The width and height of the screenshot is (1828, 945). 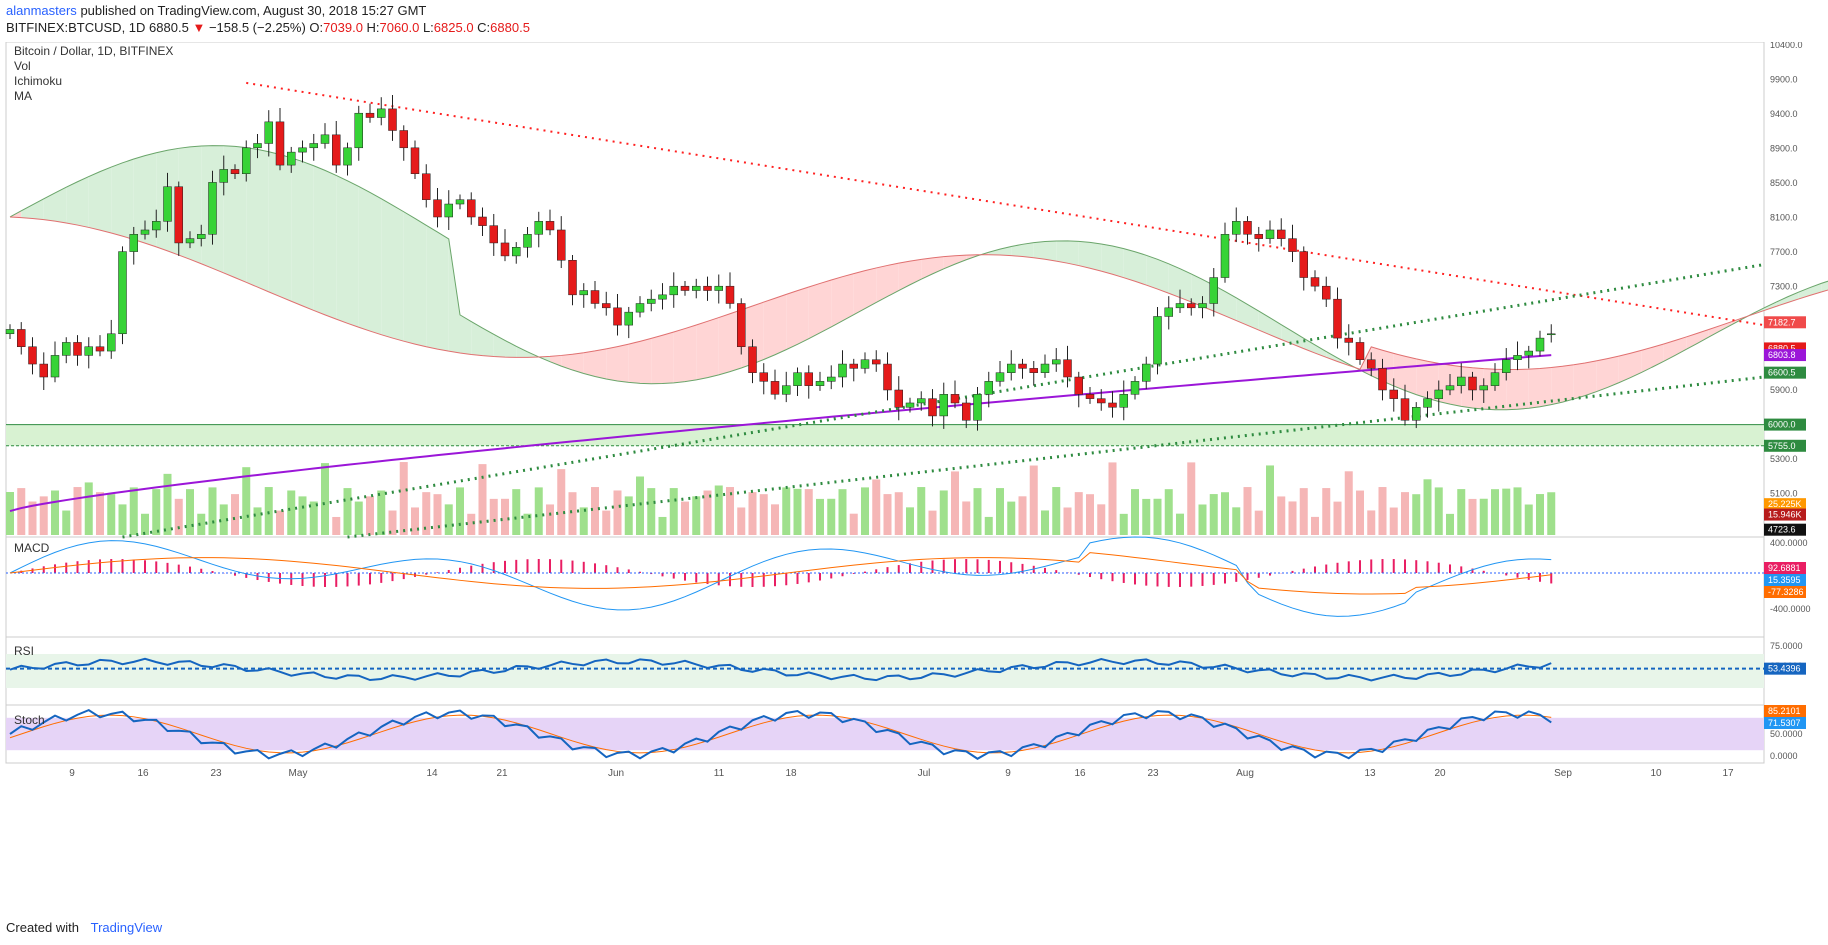 What do you see at coordinates (399, 27) in the screenshot?
I see `high-value: 7060.0` at bounding box center [399, 27].